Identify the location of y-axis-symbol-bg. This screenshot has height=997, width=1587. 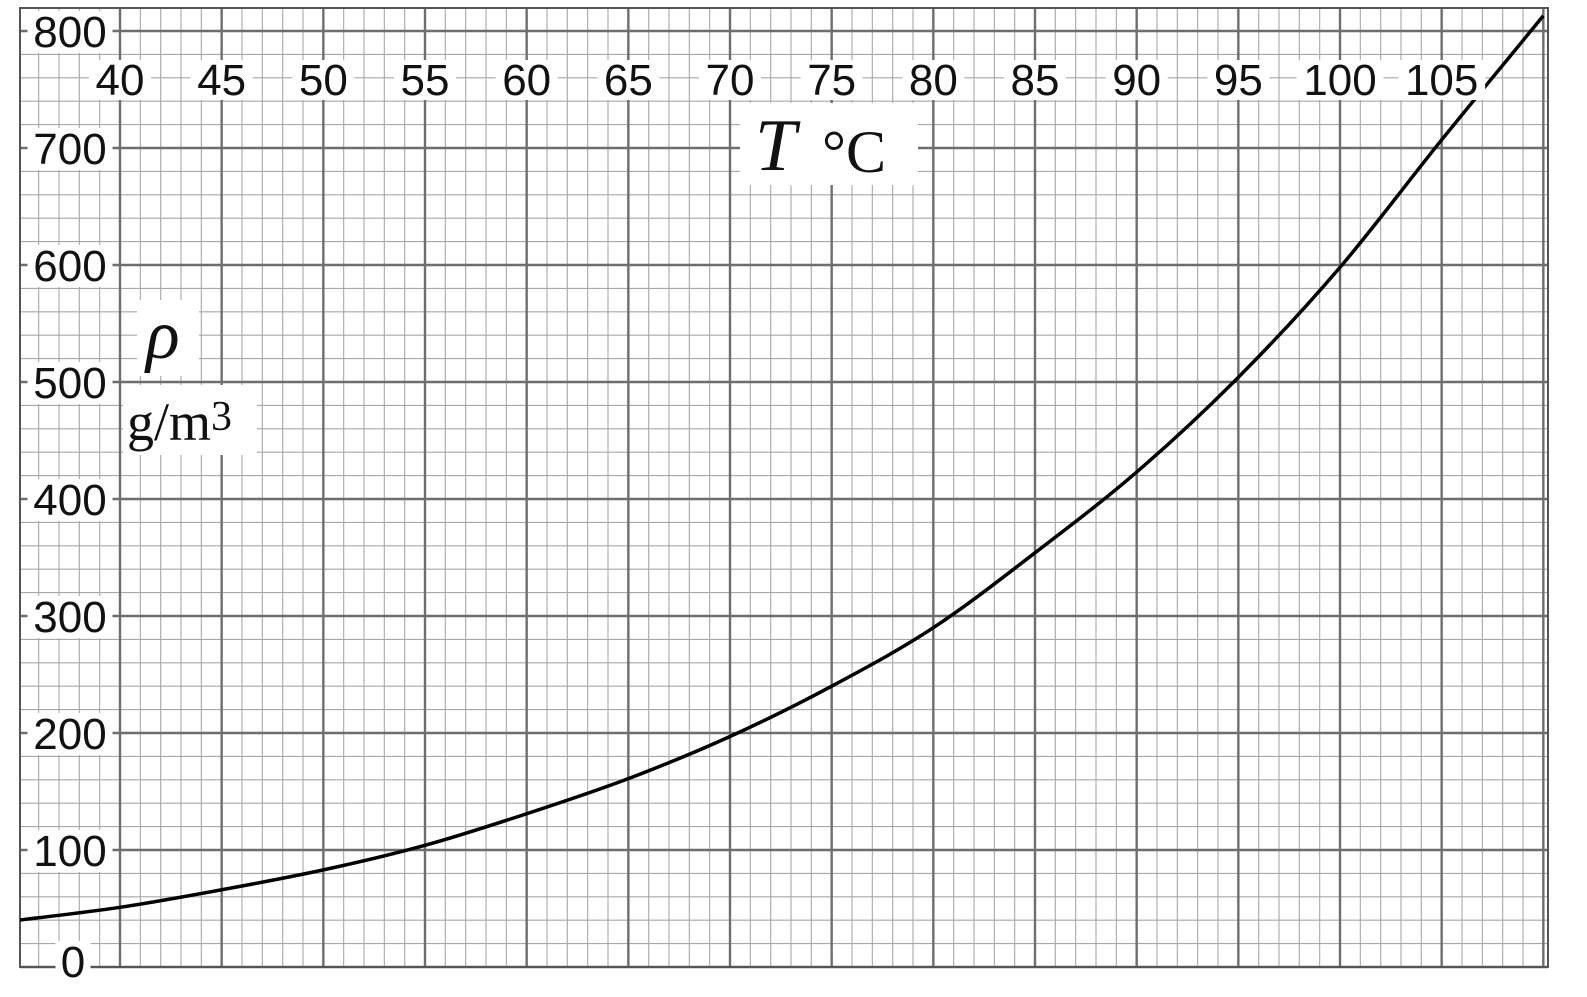
(168, 338).